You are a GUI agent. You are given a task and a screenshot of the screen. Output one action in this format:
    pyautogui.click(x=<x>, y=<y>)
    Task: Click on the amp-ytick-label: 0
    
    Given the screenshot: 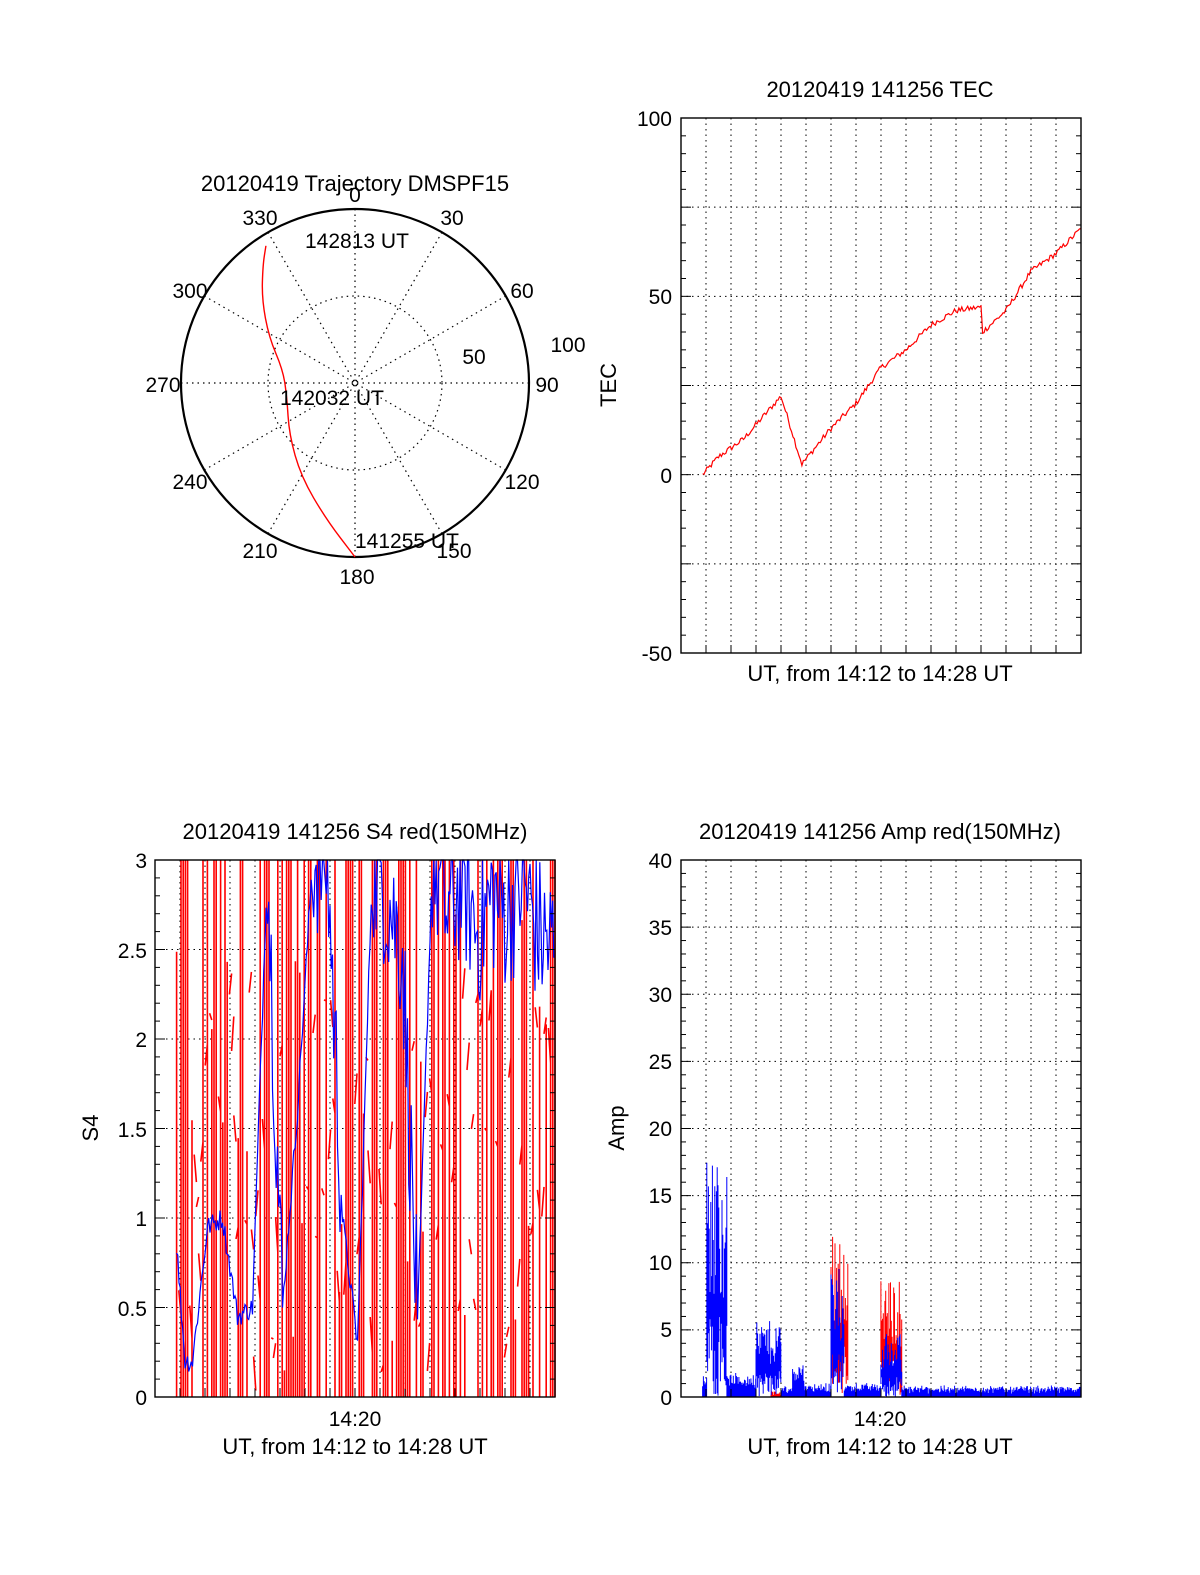 What is the action you would take?
    pyautogui.click(x=666, y=1398)
    